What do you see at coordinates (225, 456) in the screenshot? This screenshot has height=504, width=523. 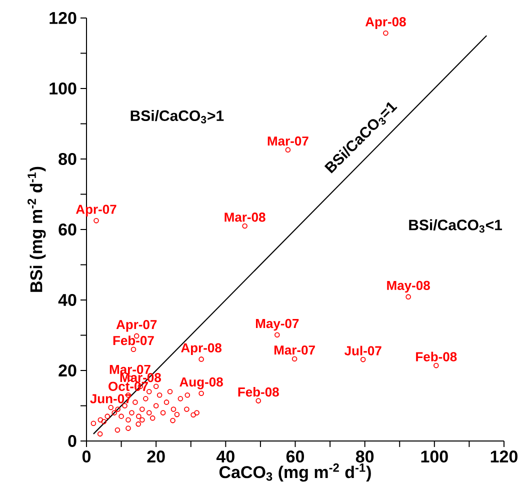 I see `x-tick-label: 40` at bounding box center [225, 456].